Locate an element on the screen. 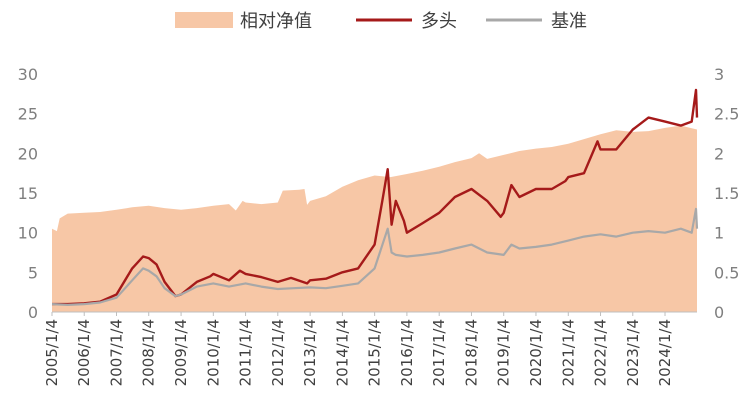 Image resolution: width=747 pixels, height=414 pixels. x-tick-label: 2006/1/4 is located at coordinates (84, 352).